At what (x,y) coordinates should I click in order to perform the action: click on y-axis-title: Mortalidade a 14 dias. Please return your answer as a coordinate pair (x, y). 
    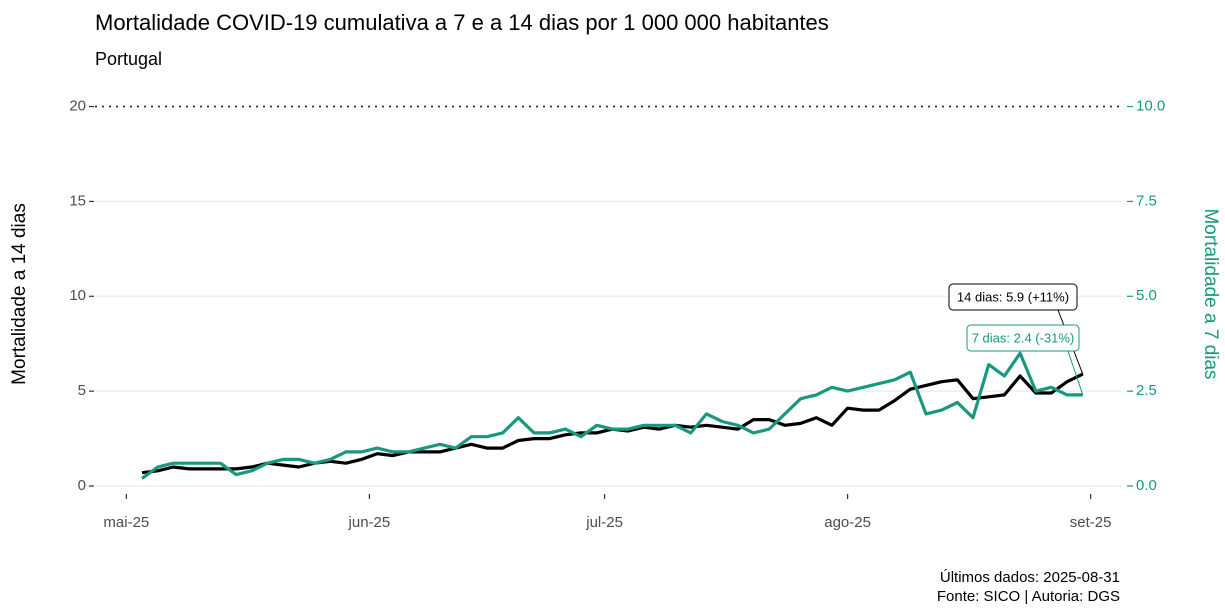
    Looking at the image, I should click on (19, 294).